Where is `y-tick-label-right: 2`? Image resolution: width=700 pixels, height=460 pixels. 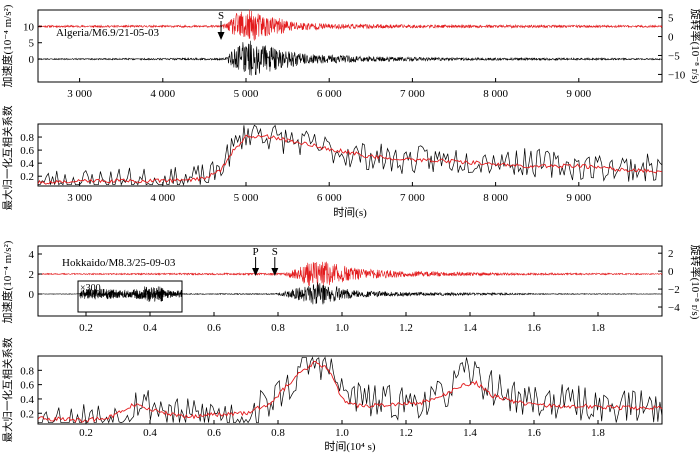 y-tick-label-right: 2 is located at coordinates (671, 254).